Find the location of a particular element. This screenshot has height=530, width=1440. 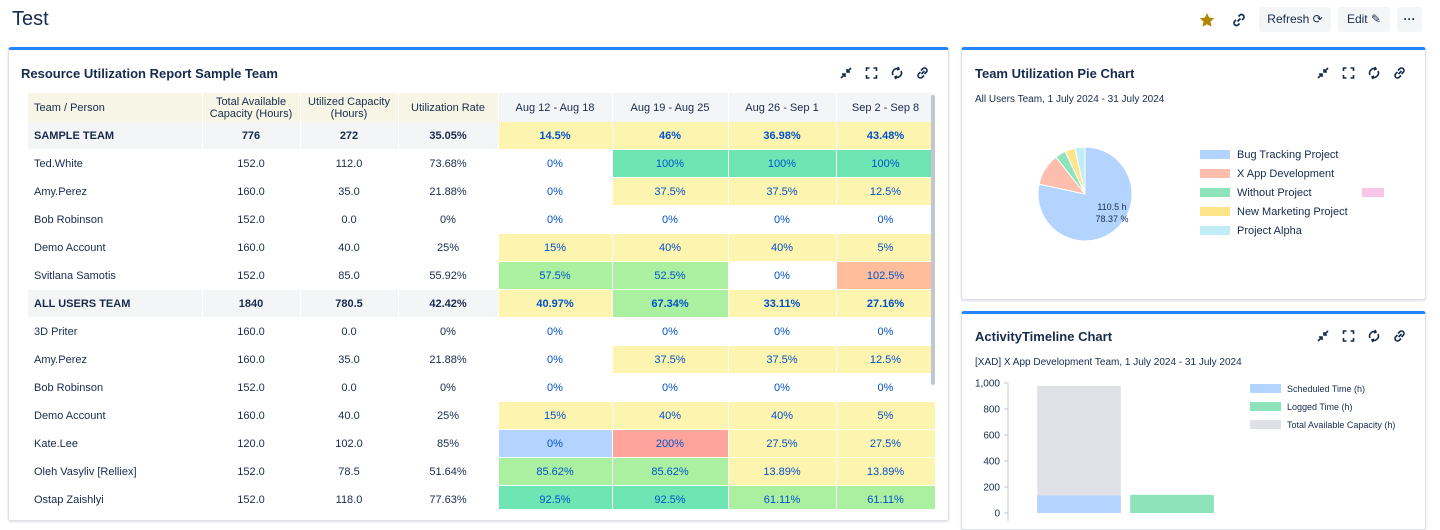

y-tick-label: 400 is located at coordinates (991, 462).